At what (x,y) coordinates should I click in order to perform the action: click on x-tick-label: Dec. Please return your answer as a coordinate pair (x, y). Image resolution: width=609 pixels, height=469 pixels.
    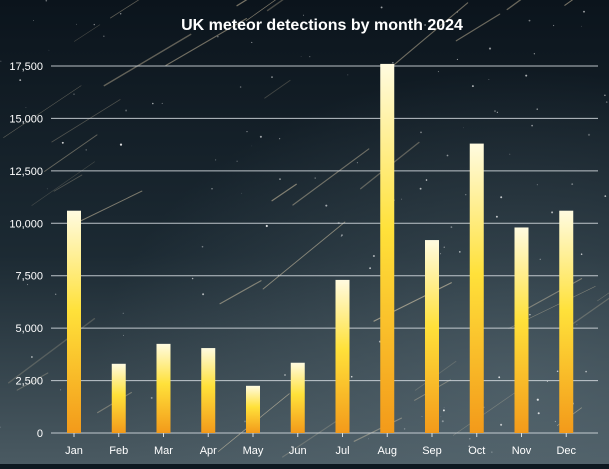
    Looking at the image, I should click on (566, 451).